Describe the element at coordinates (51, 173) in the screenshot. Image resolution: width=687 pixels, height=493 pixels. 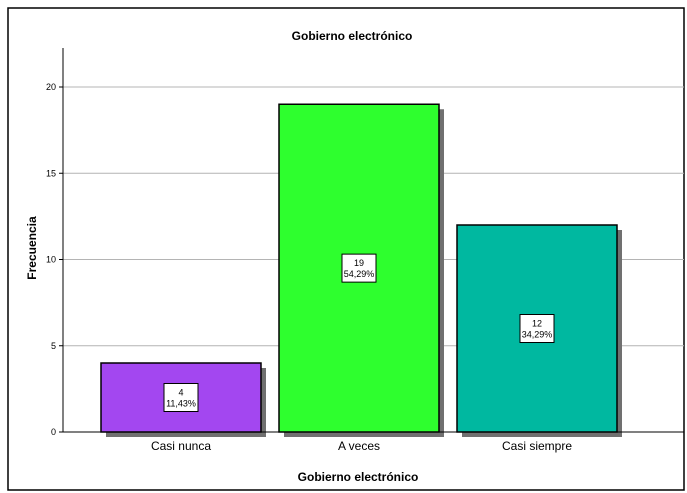
I see `y-tick-label-3: 15` at that location.